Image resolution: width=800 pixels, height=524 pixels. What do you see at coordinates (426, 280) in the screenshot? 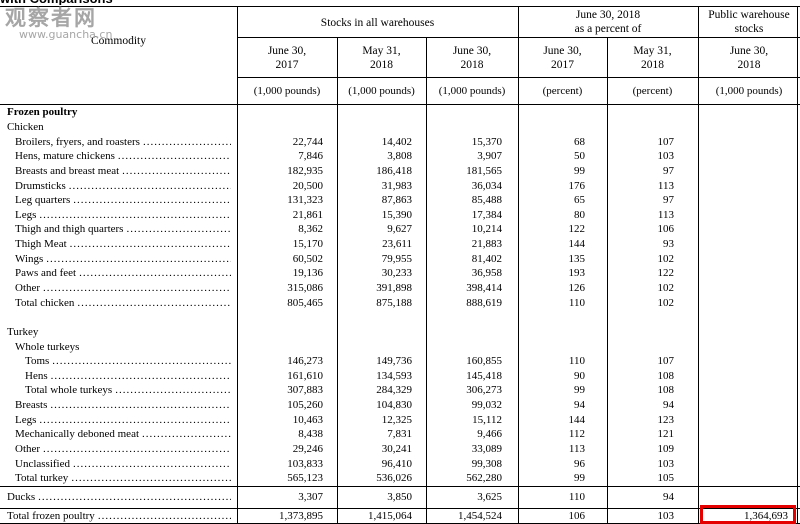
I see `rule-stocks-col2` at bounding box center [426, 280].